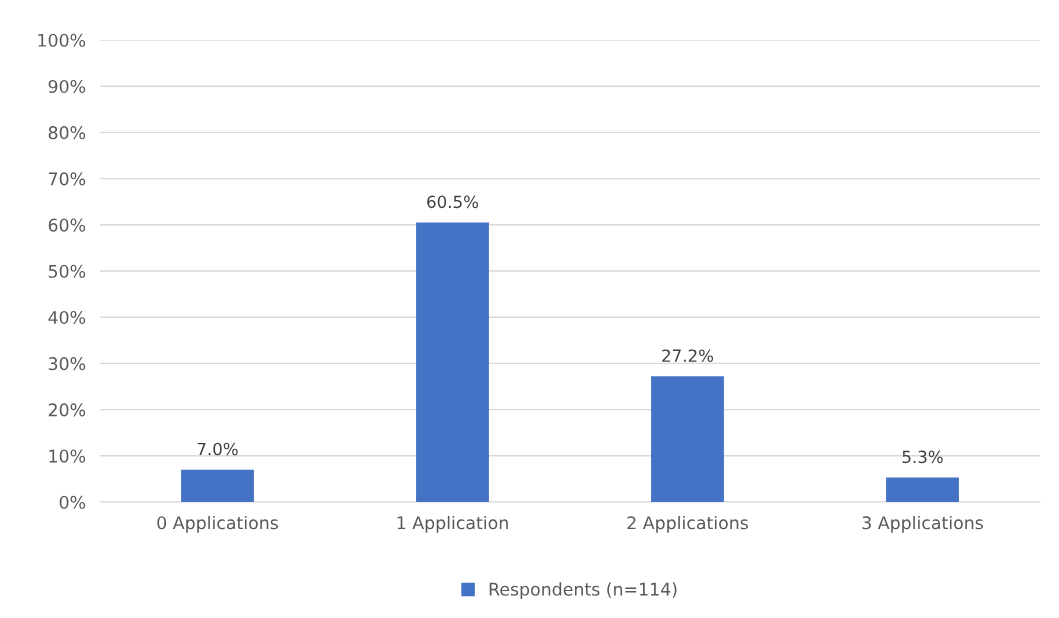 The height and width of the screenshot is (618, 1059). What do you see at coordinates (67, 456) in the screenshot?
I see `y-tick-label: 10%` at bounding box center [67, 456].